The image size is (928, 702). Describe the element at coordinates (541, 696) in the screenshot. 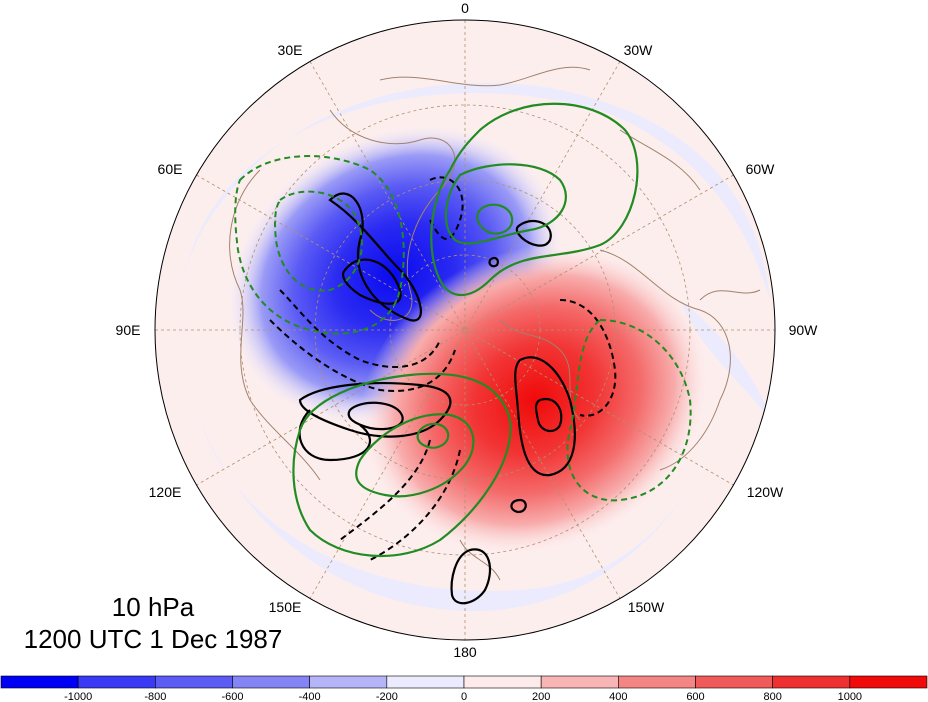

I see `colorbar-tick-label: 200` at that location.